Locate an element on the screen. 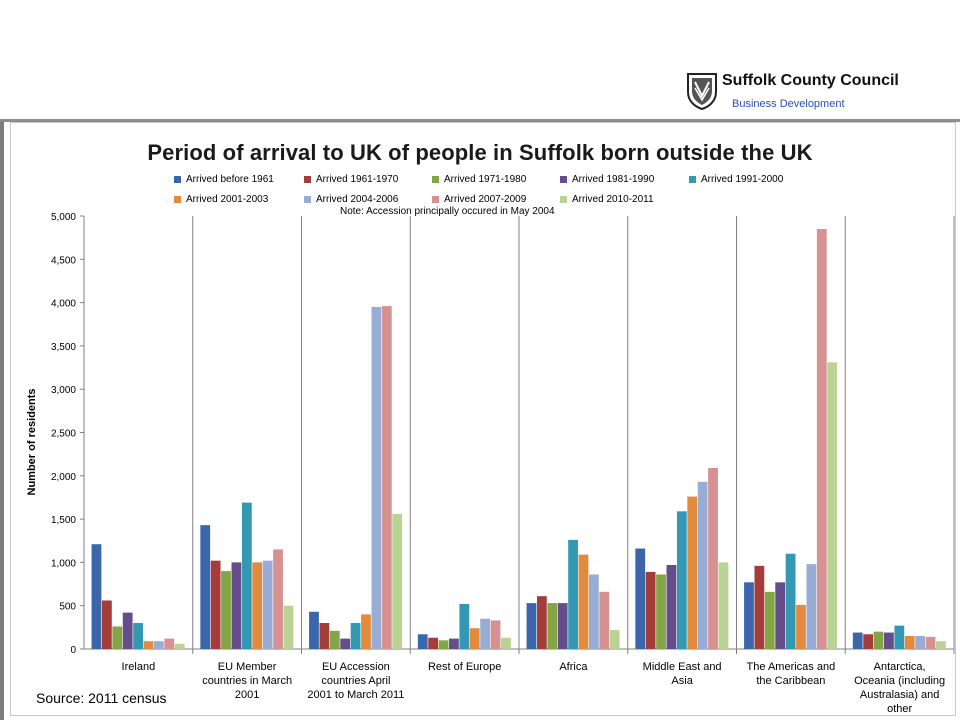 Image resolution: width=960 pixels, height=720 pixels. category-label: Antarctica, is located at coordinates (900, 667).